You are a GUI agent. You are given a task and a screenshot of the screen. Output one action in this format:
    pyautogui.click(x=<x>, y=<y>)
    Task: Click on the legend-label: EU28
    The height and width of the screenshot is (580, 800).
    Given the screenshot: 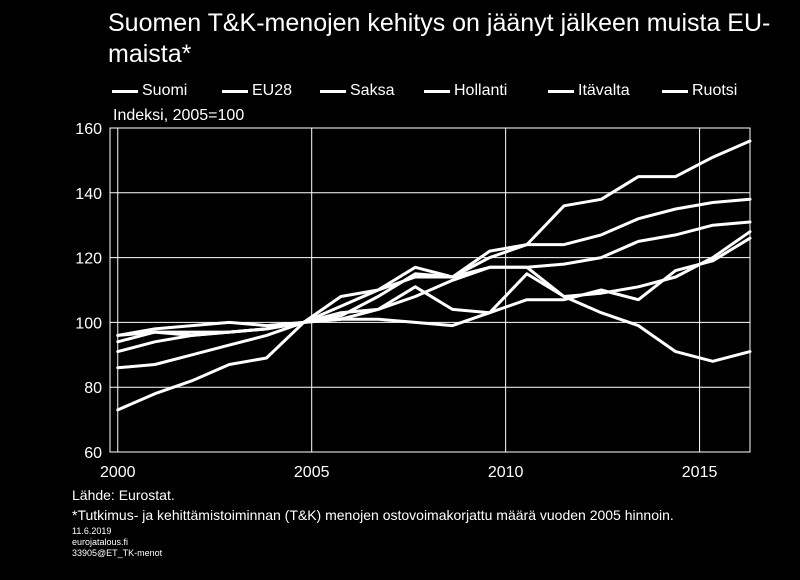 What is the action you would take?
    pyautogui.click(x=272, y=90)
    